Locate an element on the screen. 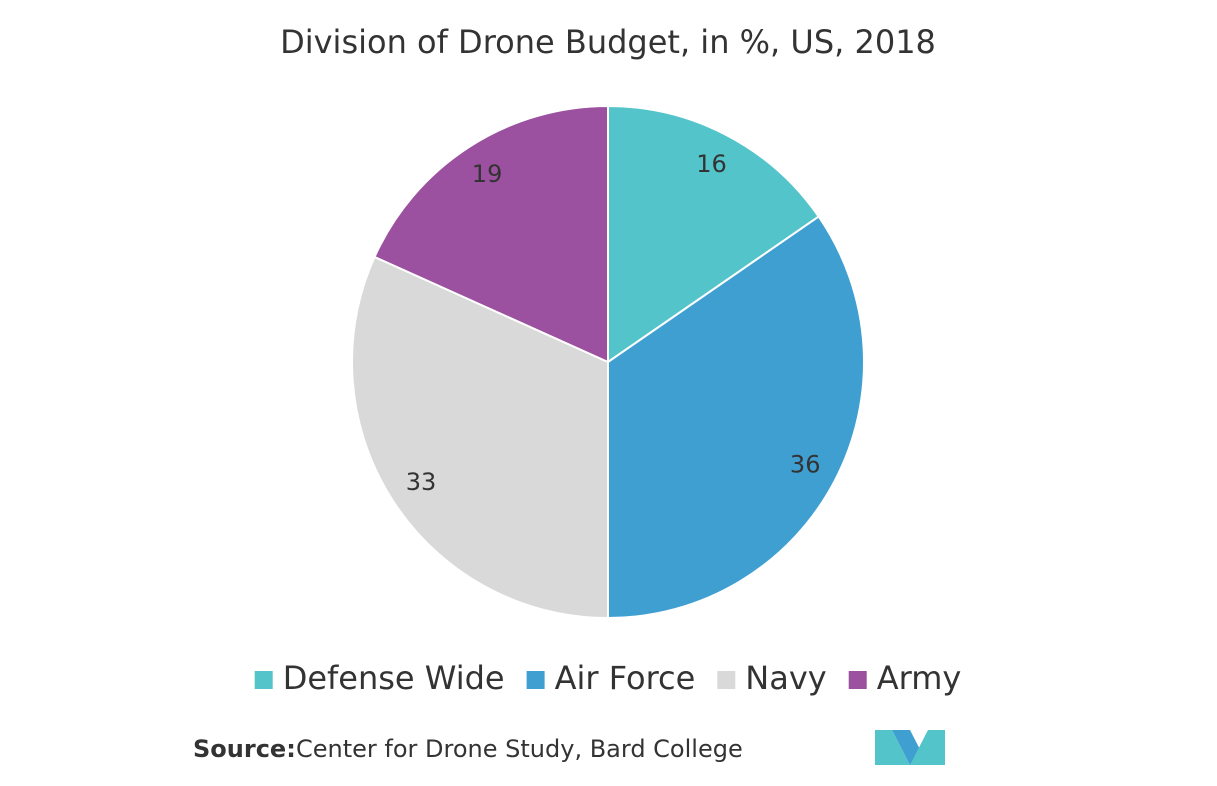  data-label: 16 is located at coordinates (711, 164).